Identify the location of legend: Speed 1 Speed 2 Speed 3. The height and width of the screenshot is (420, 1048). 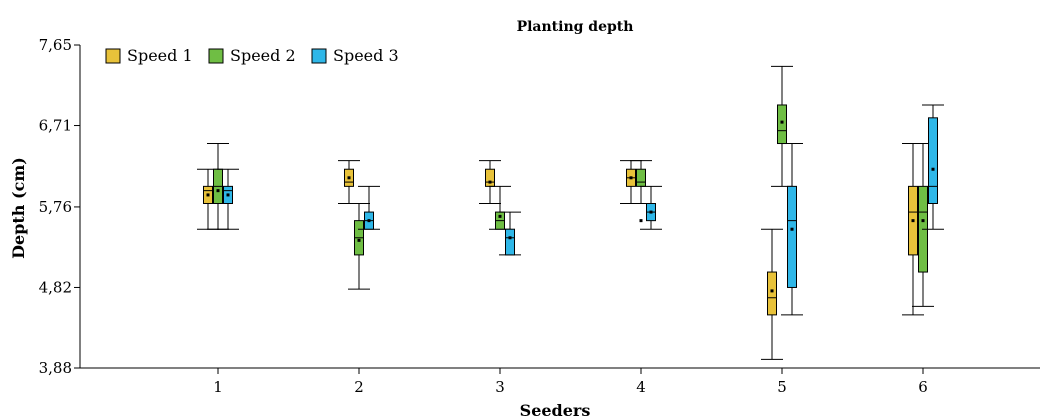
(252, 55).